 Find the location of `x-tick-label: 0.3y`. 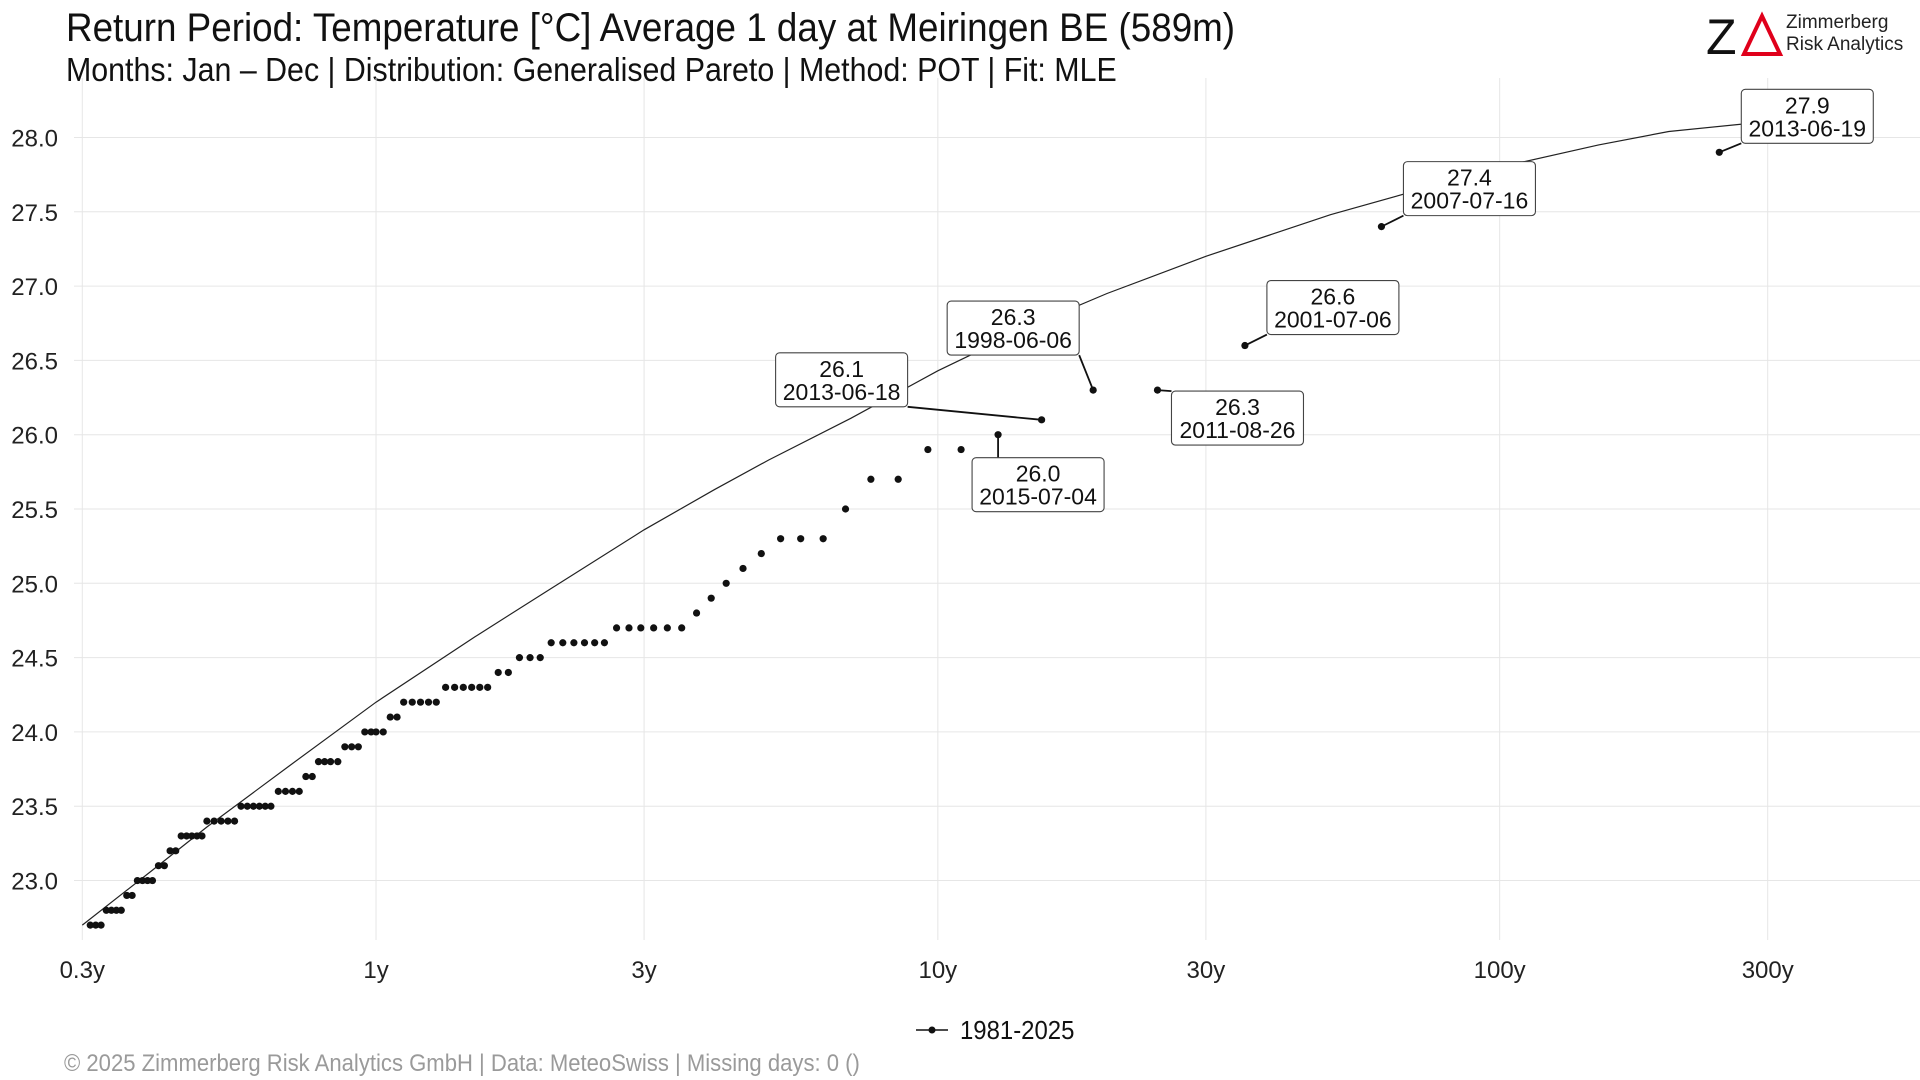

x-tick-label: 0.3y is located at coordinates (82, 970).